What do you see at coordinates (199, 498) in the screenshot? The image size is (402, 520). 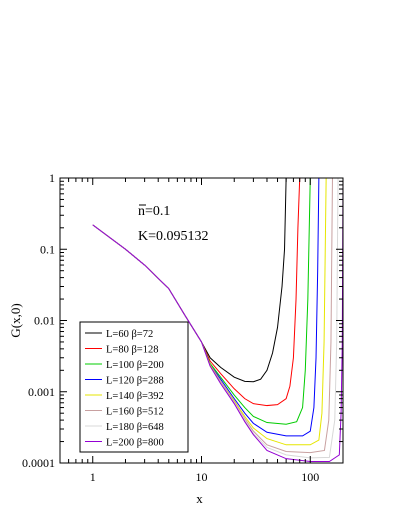 I see `x-axis-title: x` at bounding box center [199, 498].